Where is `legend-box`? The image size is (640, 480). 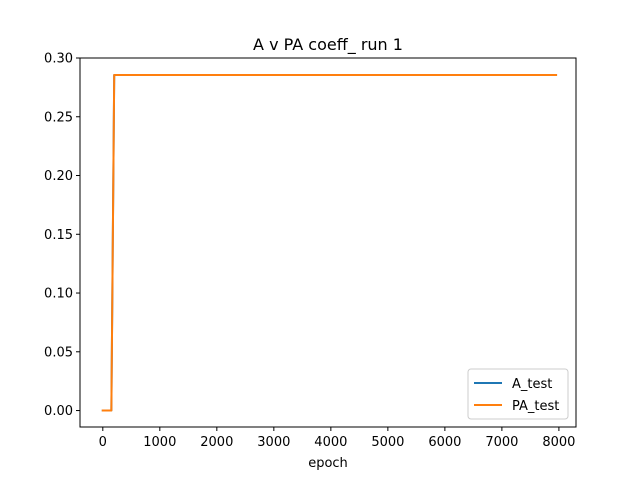 legend-box is located at coordinates (518, 394).